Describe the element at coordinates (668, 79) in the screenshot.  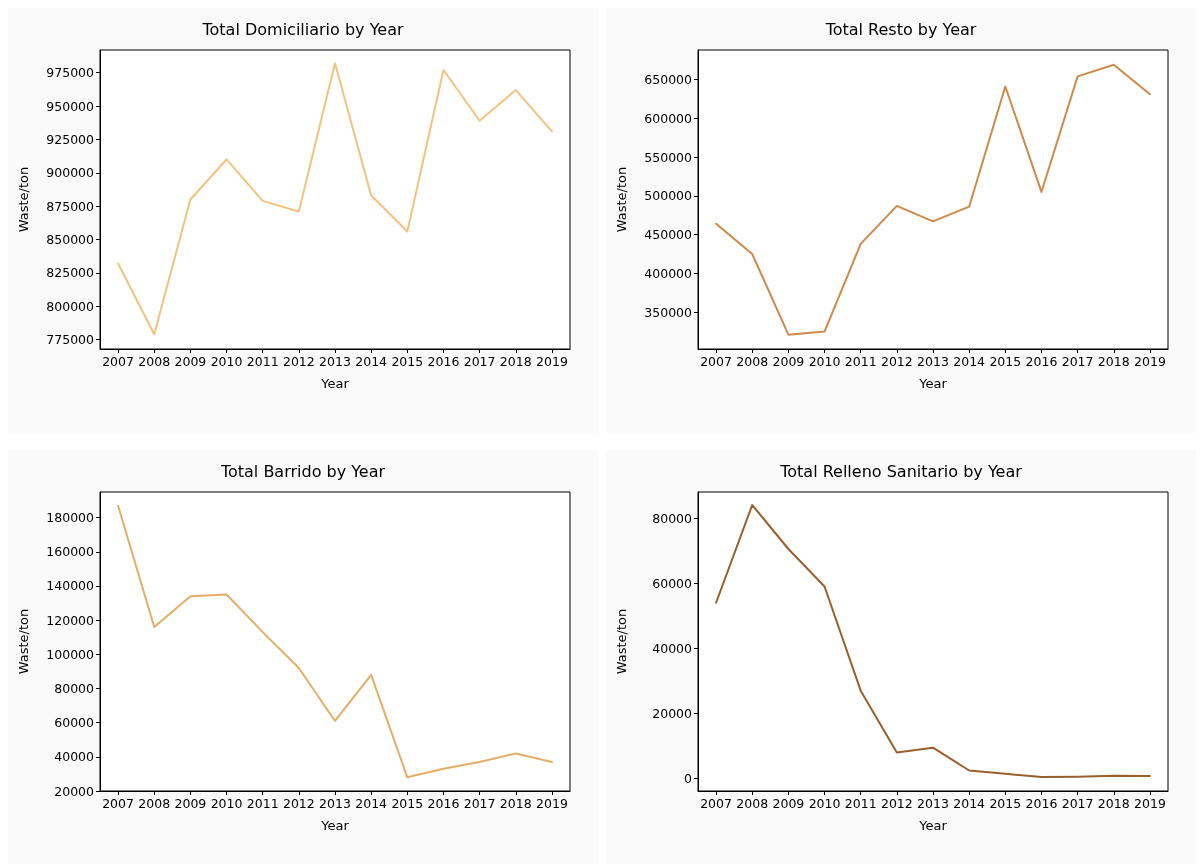
I see `y-tick-label: 650000` at that location.